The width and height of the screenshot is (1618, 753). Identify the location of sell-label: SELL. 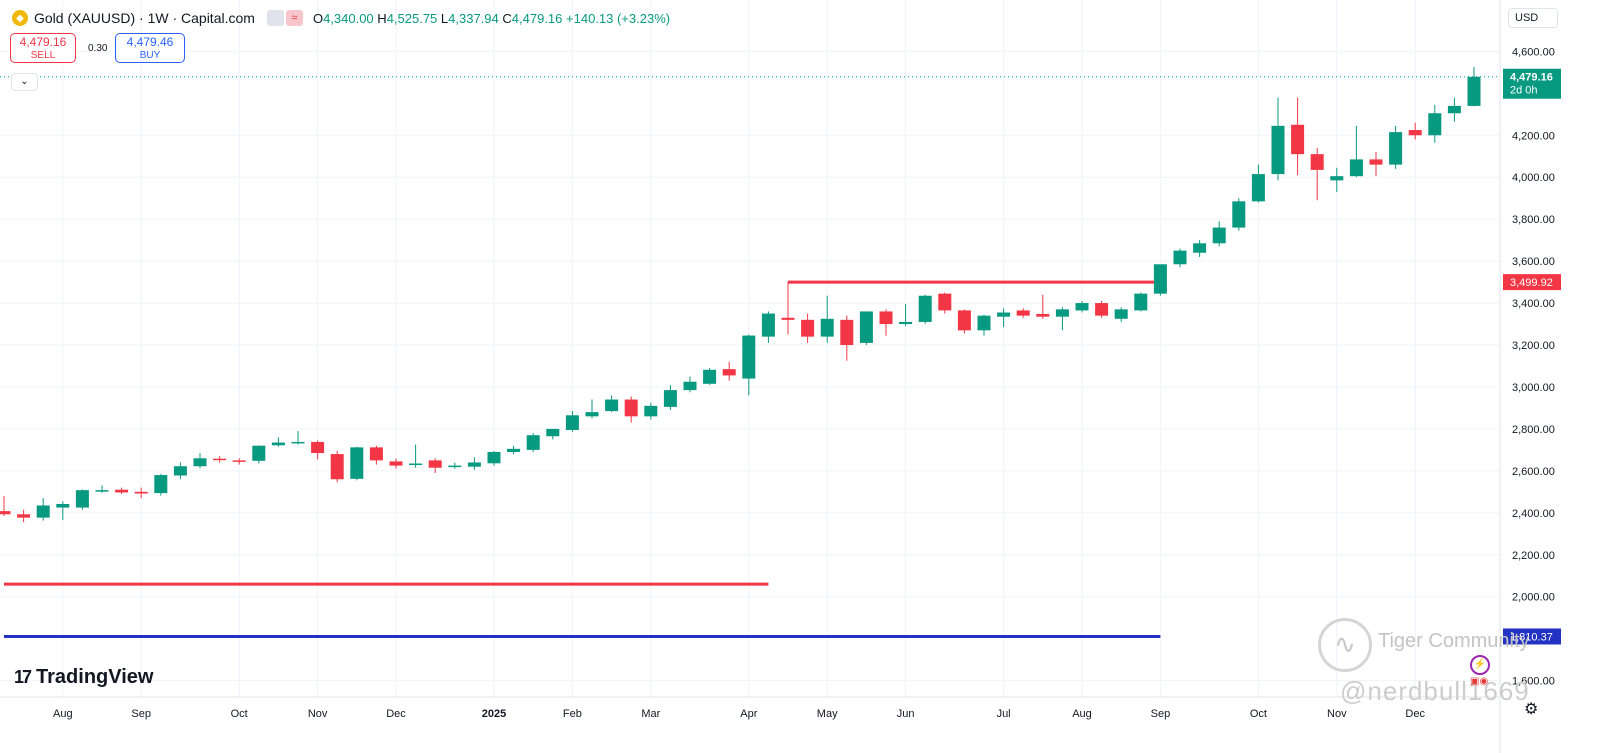
(43, 55).